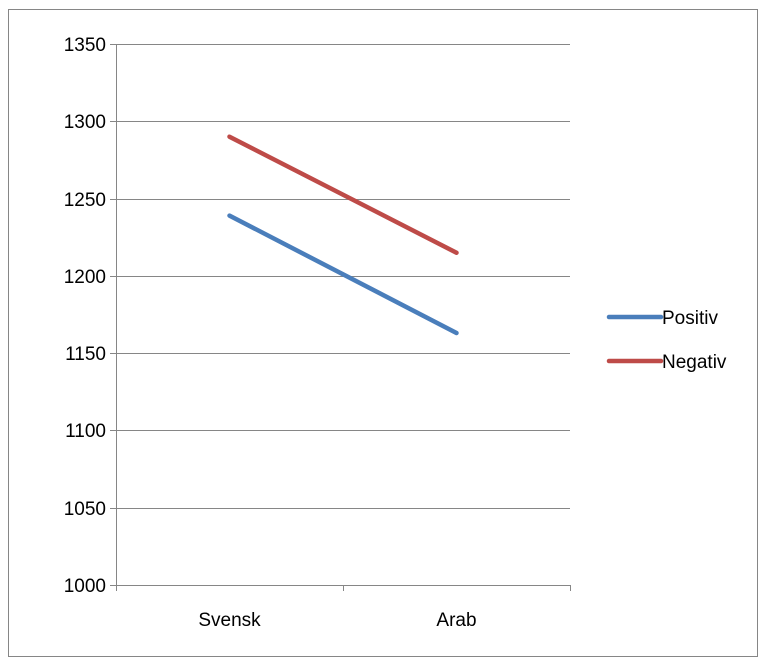 This screenshot has width=768, height=662. Describe the element at coordinates (337, 620) in the screenshot. I see `x-axis-category-labels: Svensk Arab` at that location.